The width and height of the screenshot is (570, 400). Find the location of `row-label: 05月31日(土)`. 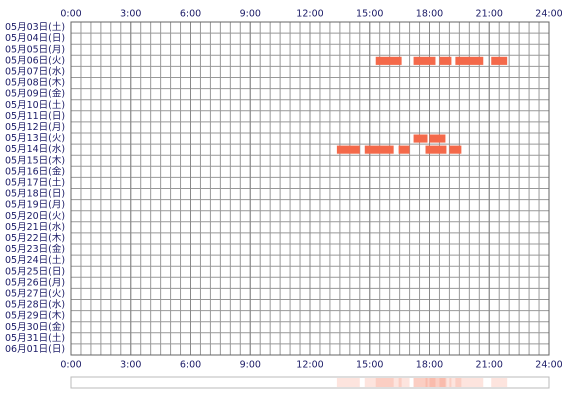

row-label: 05月31日(土) is located at coordinates (35, 338).